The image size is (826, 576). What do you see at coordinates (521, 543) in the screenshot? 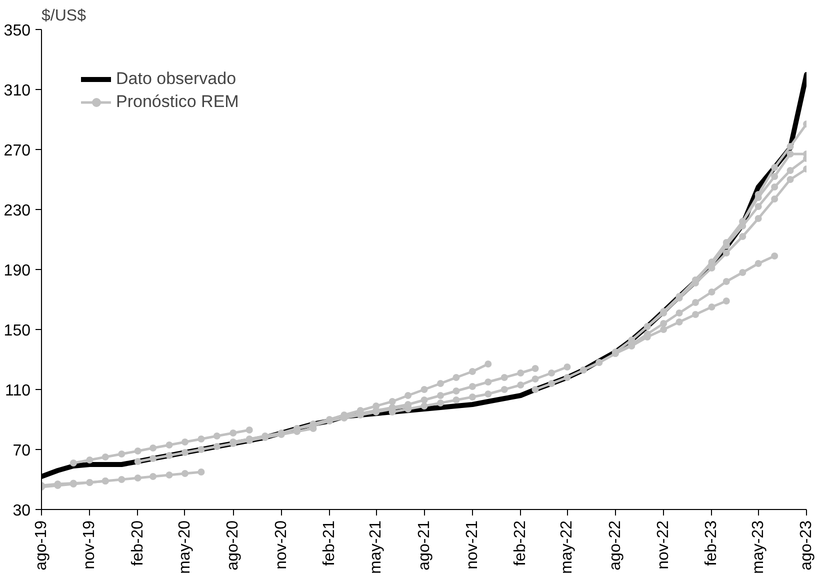
I see `x-tick-label: feb-22` at bounding box center [521, 543].